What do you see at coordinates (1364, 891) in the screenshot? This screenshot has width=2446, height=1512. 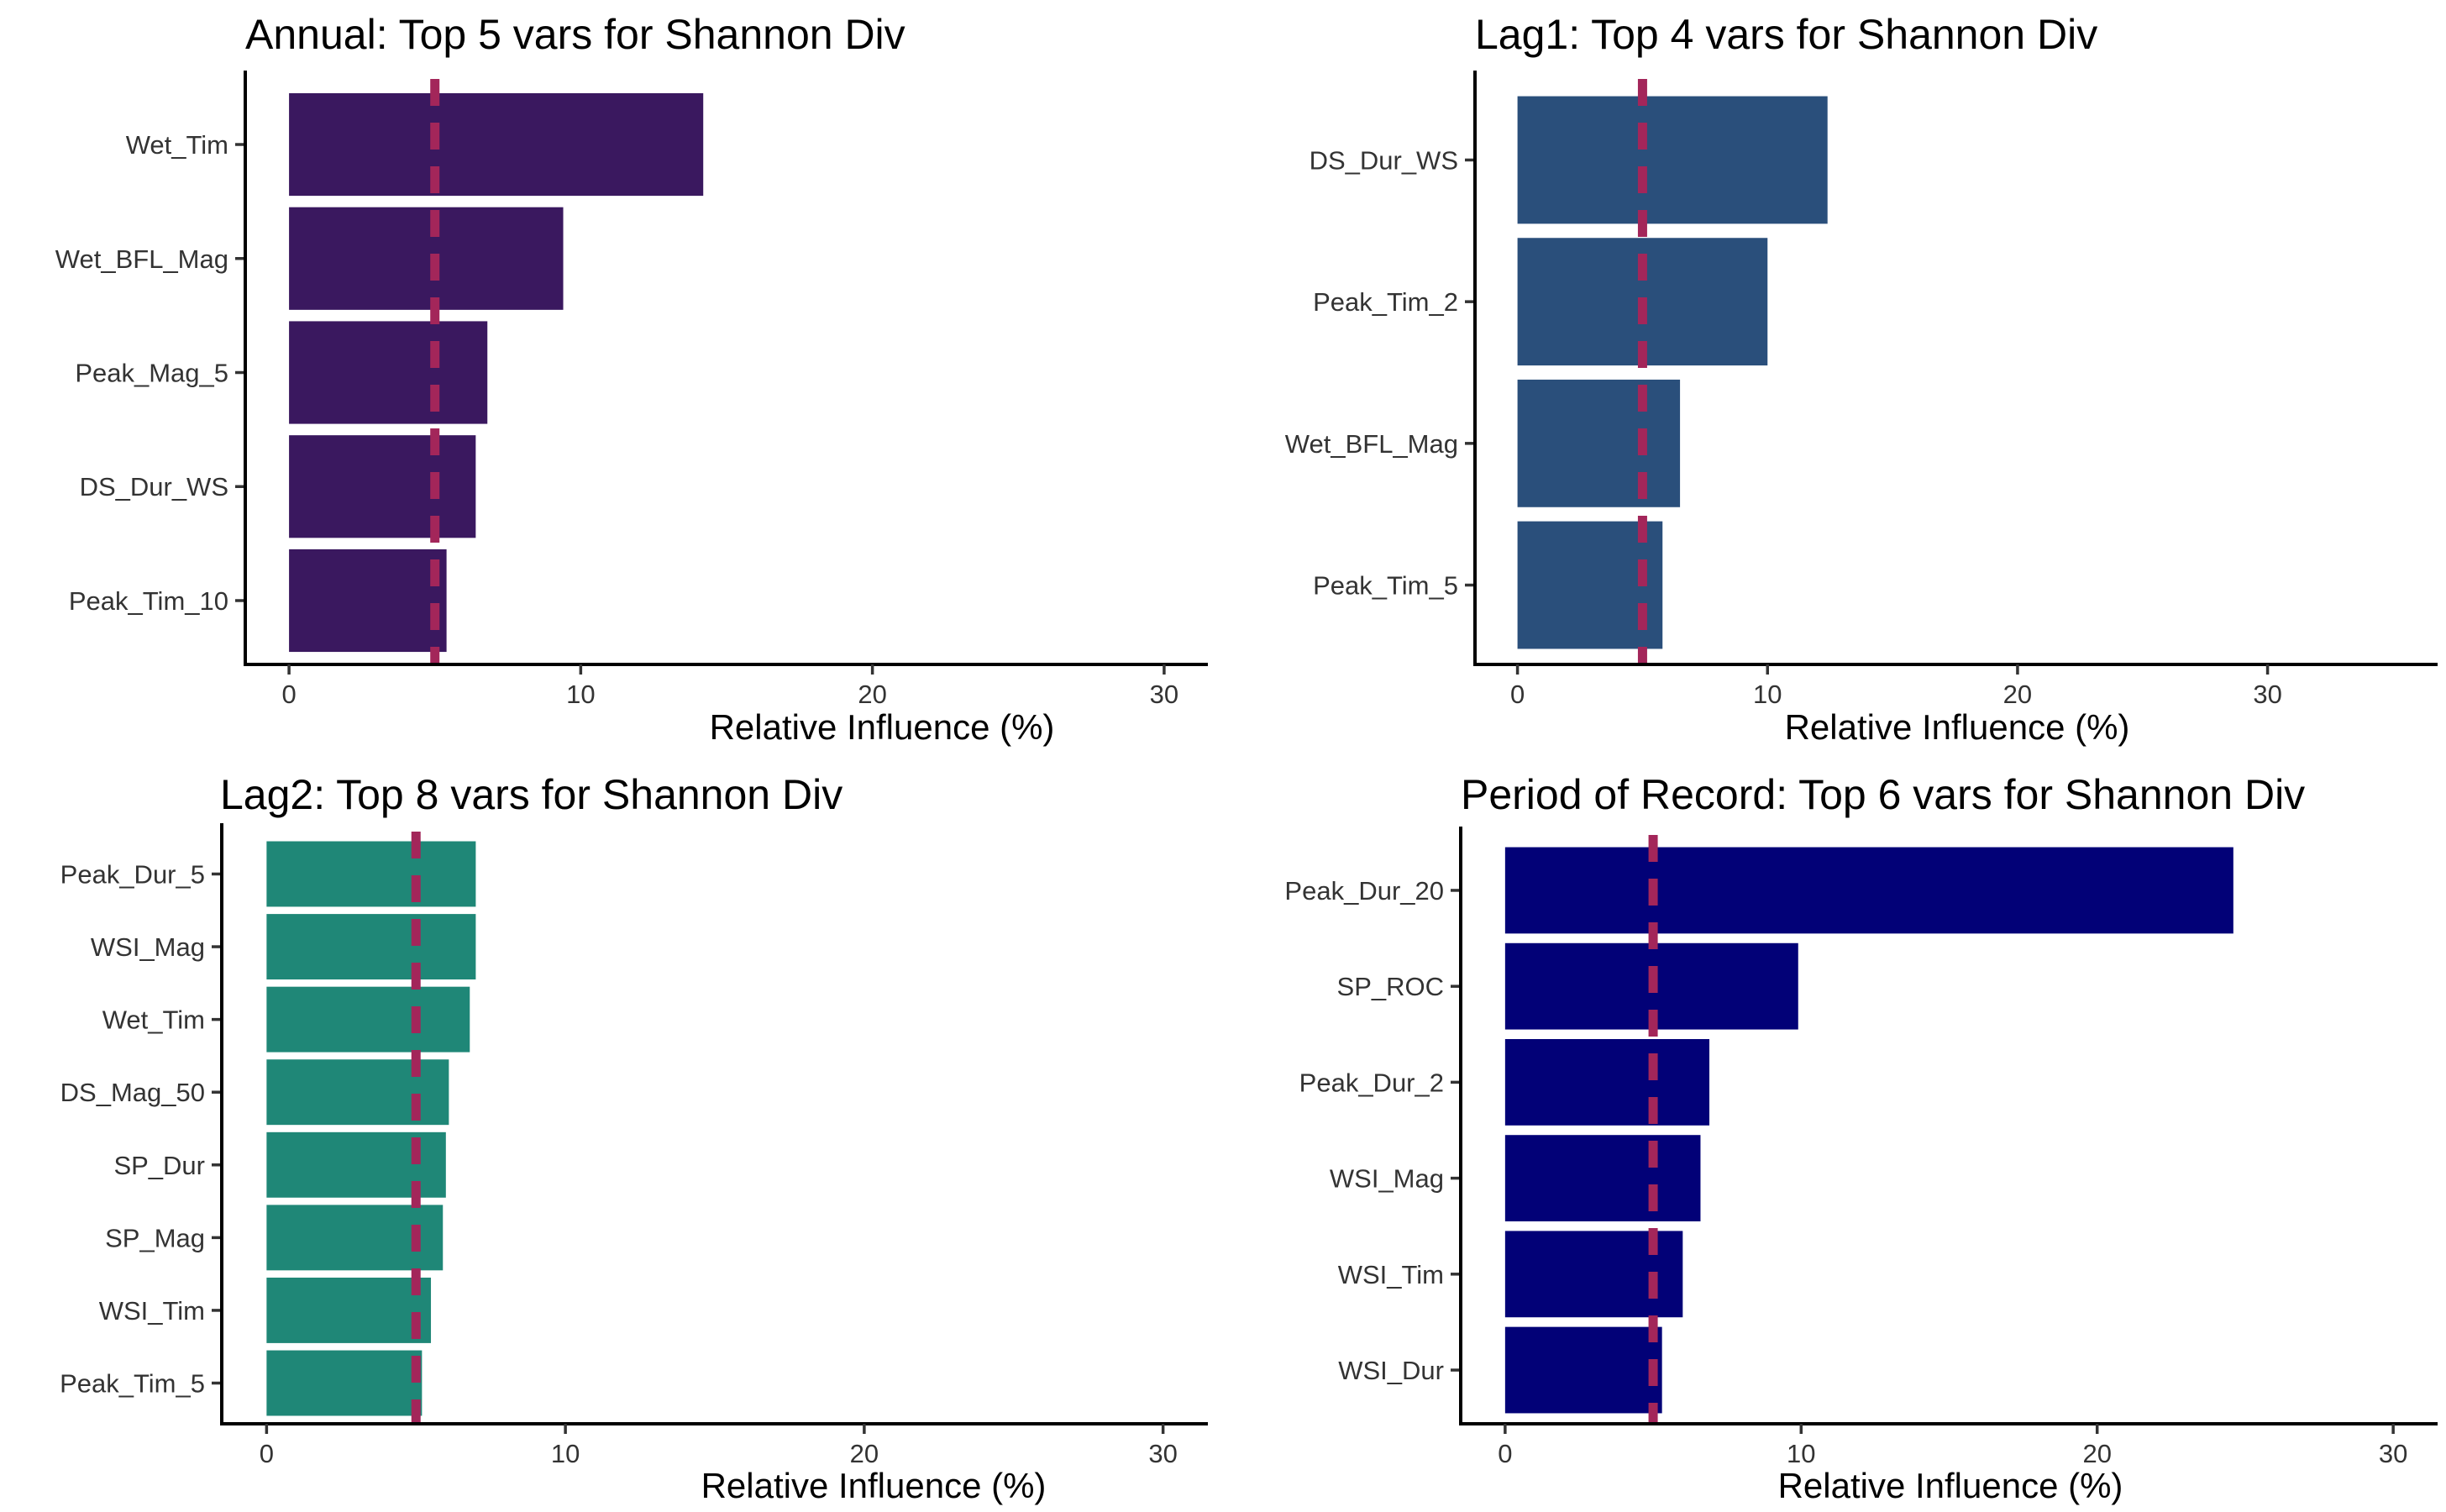 I see `y-tick-label: Peak_Dur_20` at bounding box center [1364, 891].